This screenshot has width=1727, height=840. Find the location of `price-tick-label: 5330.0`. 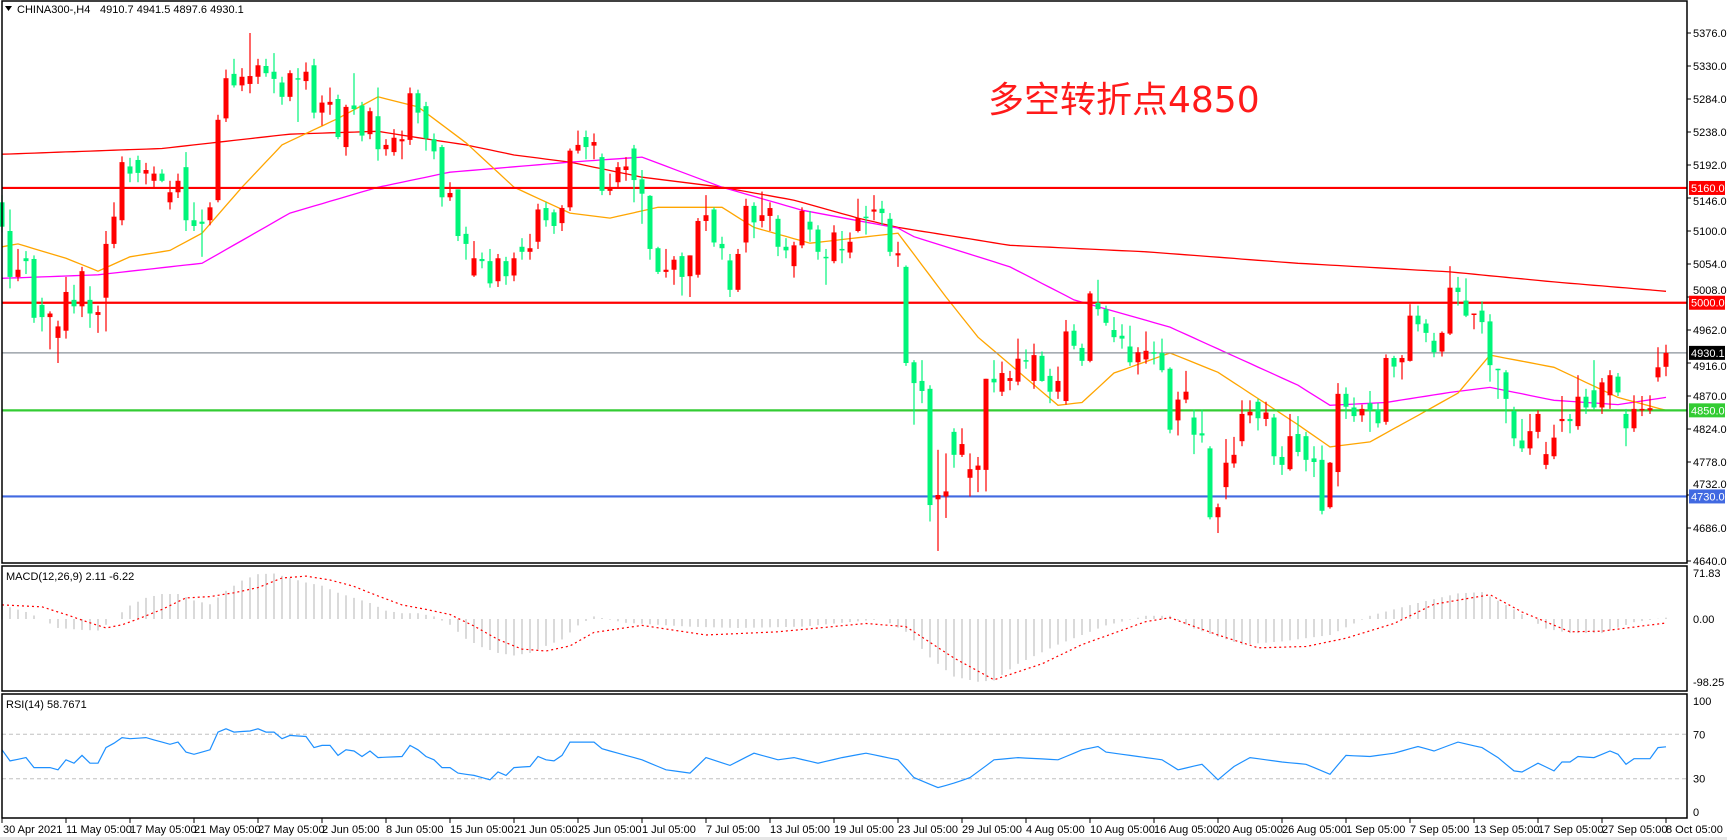

price-tick-label: 5330.0 is located at coordinates (1710, 67).